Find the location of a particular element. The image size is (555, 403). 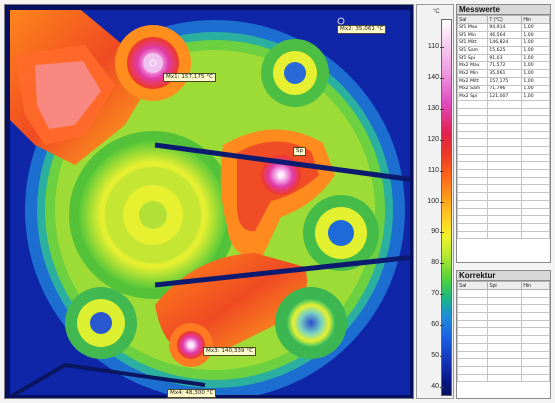

scale-tick-label: 110 is located at coordinates (429, 170).